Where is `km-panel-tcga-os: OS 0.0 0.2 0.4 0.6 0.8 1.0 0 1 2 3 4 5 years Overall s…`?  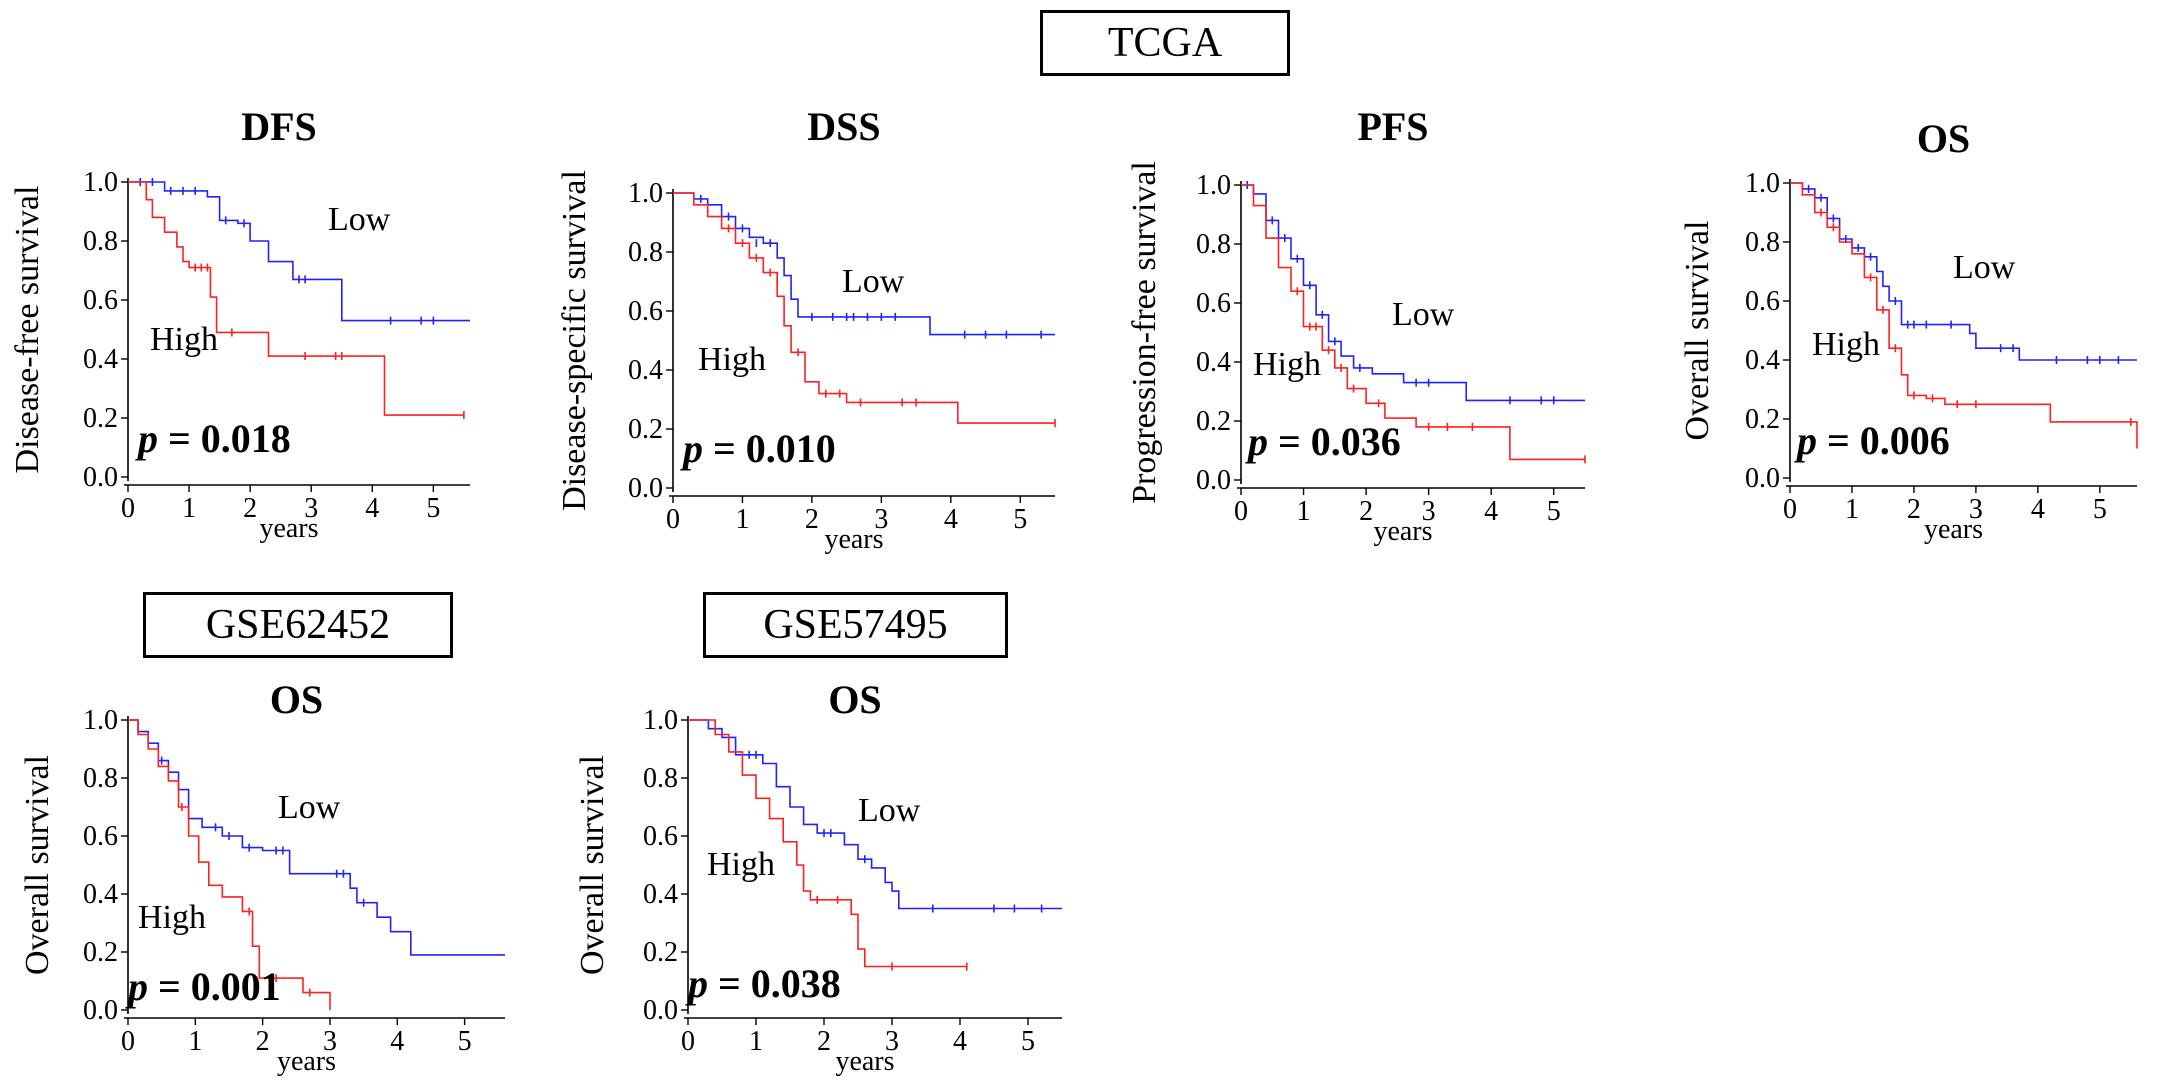 km-panel-tcga-os: OS 0.0 0.2 0.4 0.6 0.8 1.0 0 1 2 3 4 5 years Overall s… is located at coordinates (1908, 330).